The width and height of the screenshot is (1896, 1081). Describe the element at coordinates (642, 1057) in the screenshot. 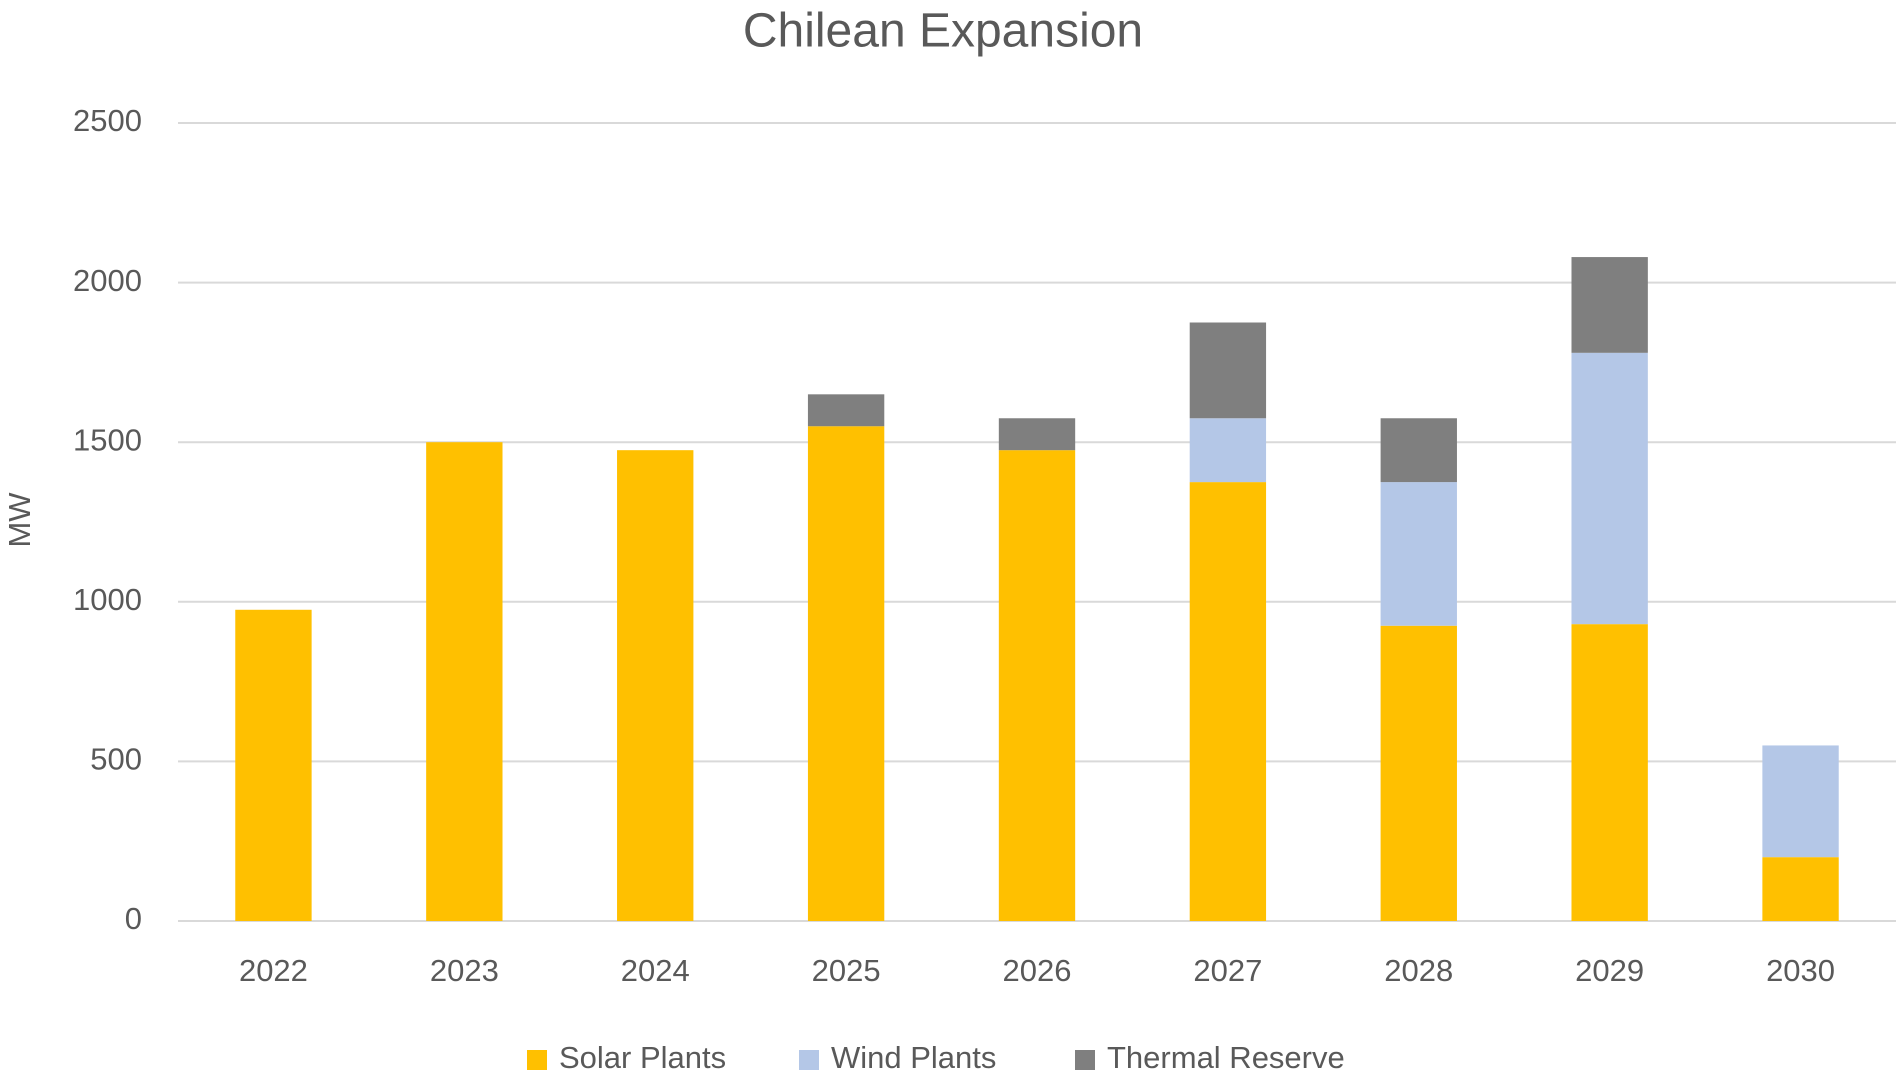

I see `legend-label: Solar Plants` at that location.